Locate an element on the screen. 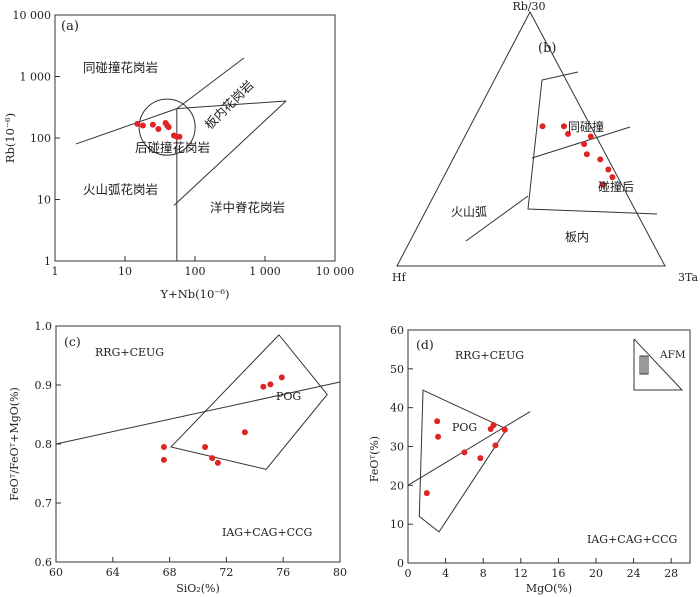 This screenshot has width=700, height=597. y-tick-label: 1 is located at coordinates (47, 261).